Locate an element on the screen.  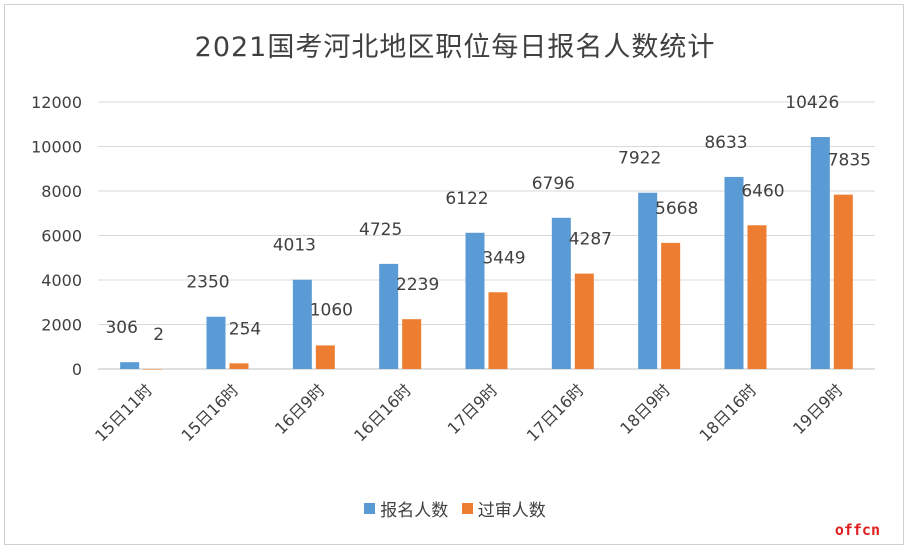
data-label-series-2: 2 is located at coordinates (158, 335).